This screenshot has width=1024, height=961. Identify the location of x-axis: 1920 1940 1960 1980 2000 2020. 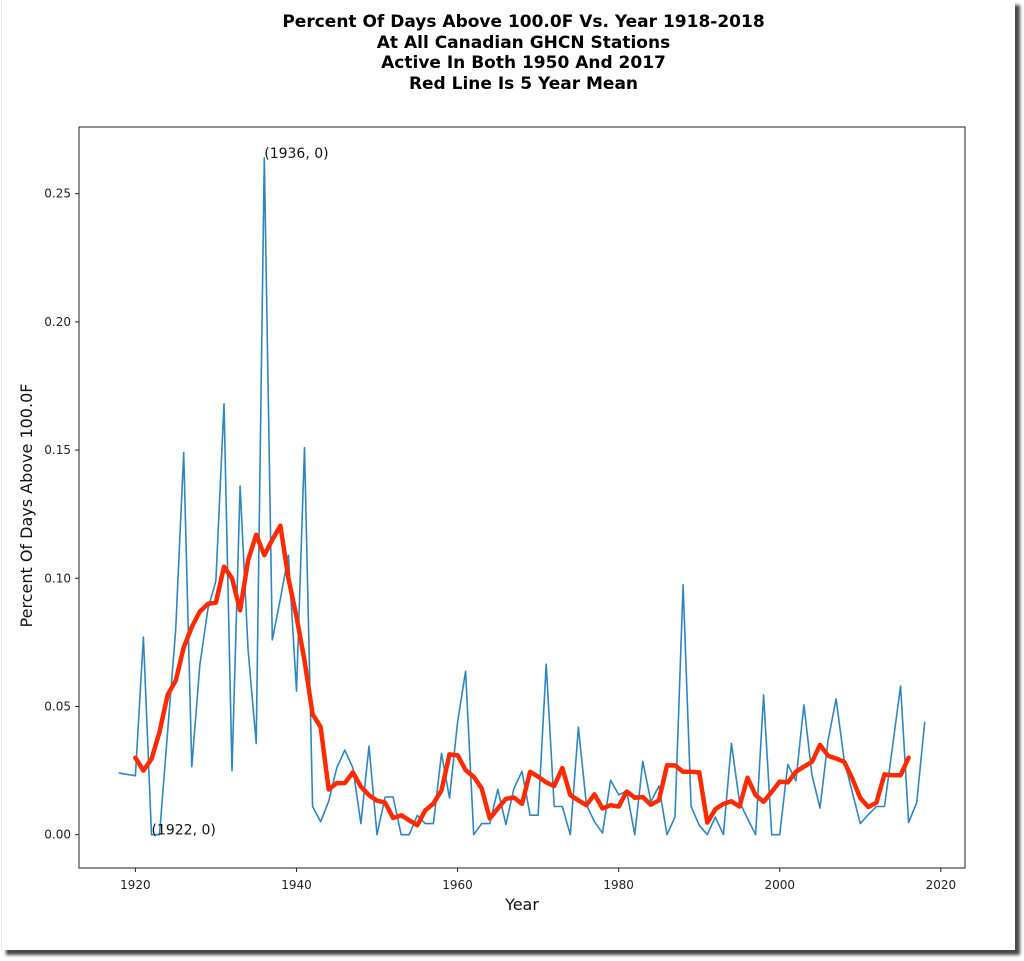
(538, 880).